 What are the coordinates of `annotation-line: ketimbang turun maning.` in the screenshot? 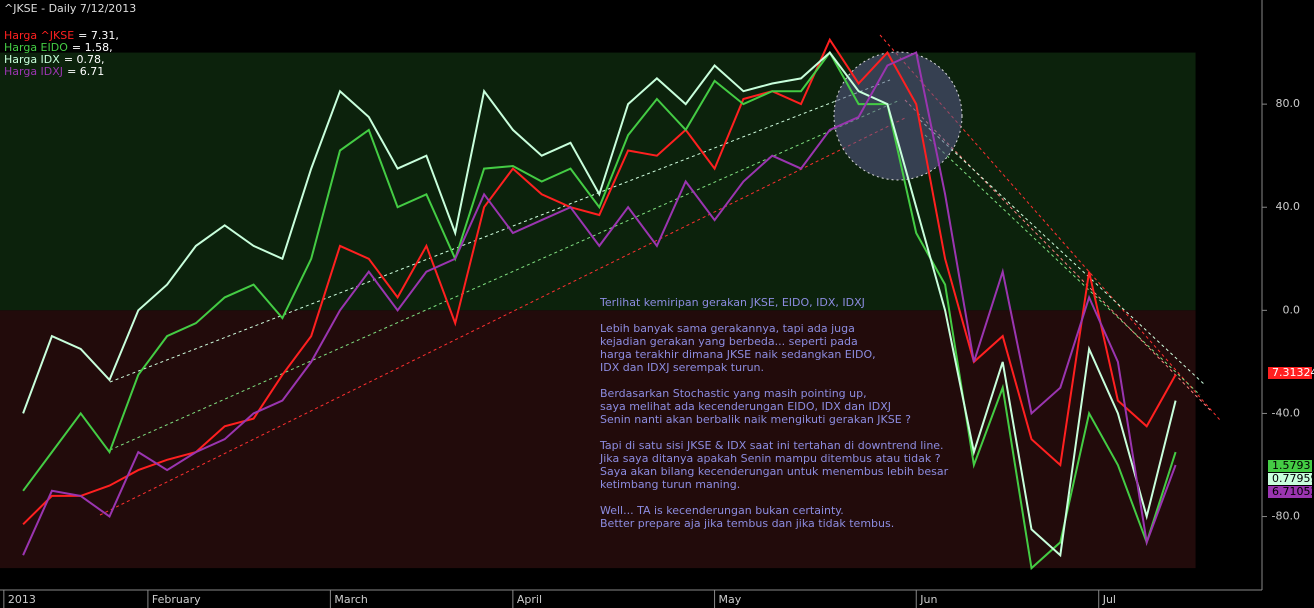 It's located at (670, 484).